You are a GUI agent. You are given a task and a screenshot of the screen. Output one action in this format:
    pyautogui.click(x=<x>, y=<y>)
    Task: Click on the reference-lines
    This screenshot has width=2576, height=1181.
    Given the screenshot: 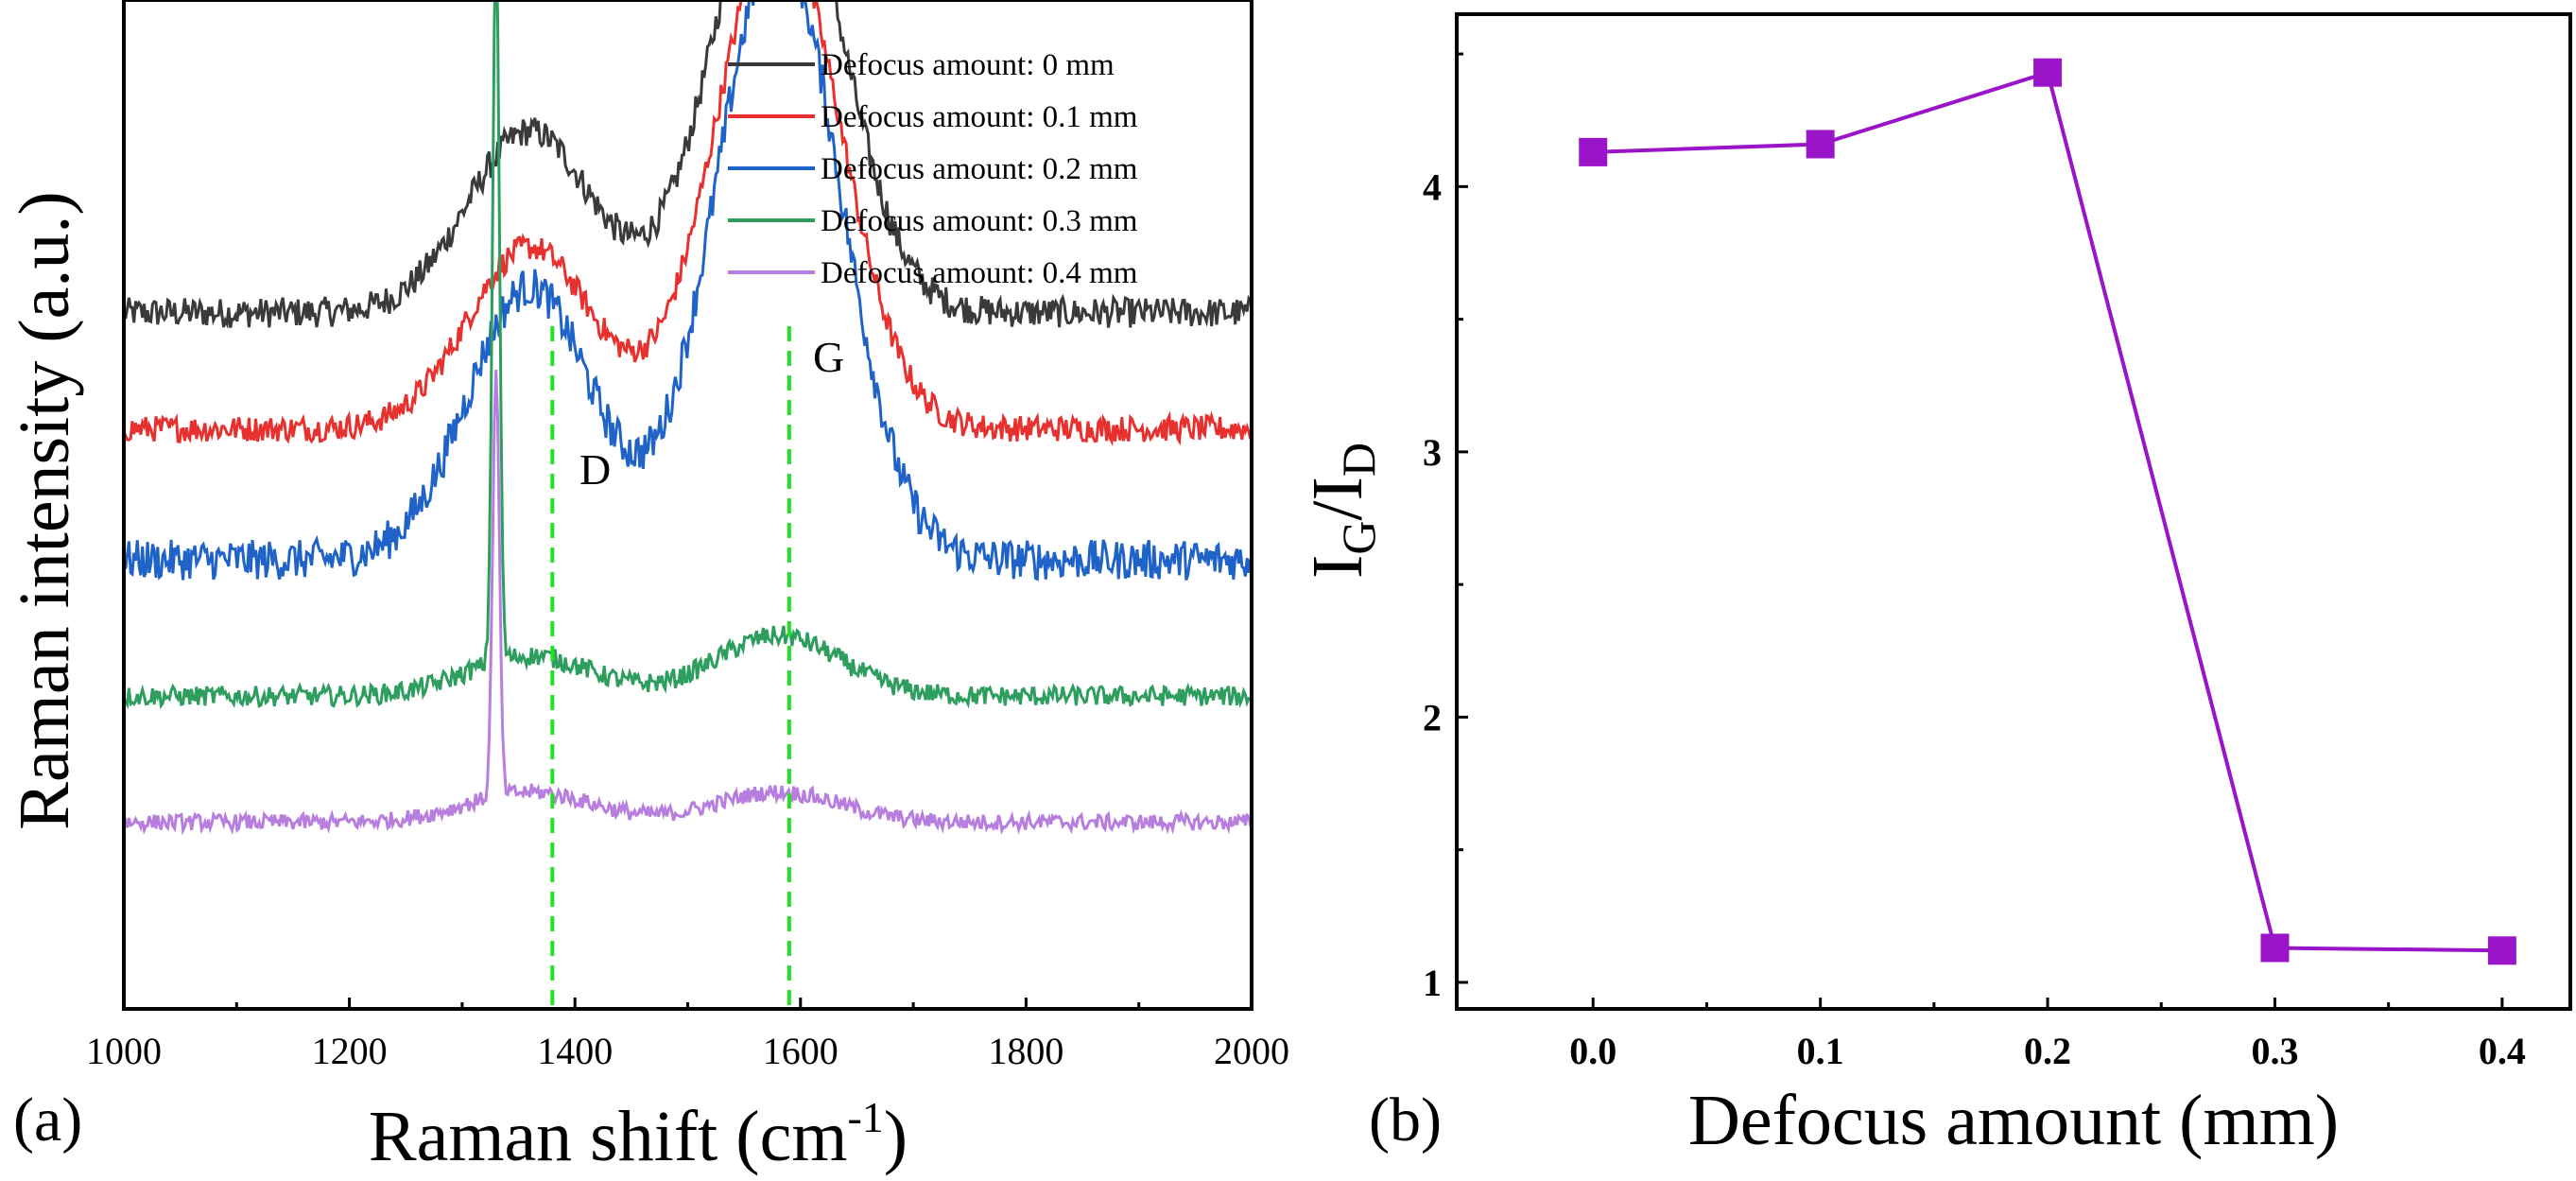 What is the action you would take?
    pyautogui.click(x=670, y=667)
    